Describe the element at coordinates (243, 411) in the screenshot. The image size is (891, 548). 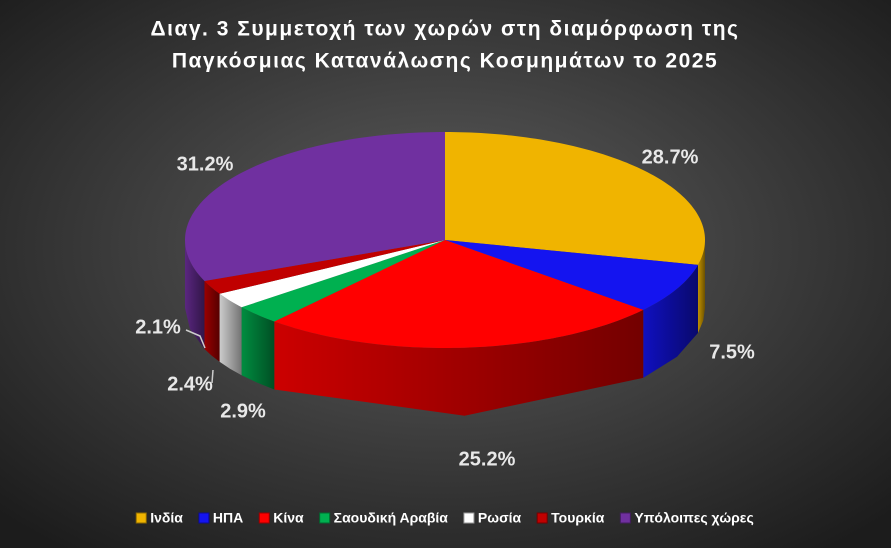
I see `data-label: 2.9%` at that location.